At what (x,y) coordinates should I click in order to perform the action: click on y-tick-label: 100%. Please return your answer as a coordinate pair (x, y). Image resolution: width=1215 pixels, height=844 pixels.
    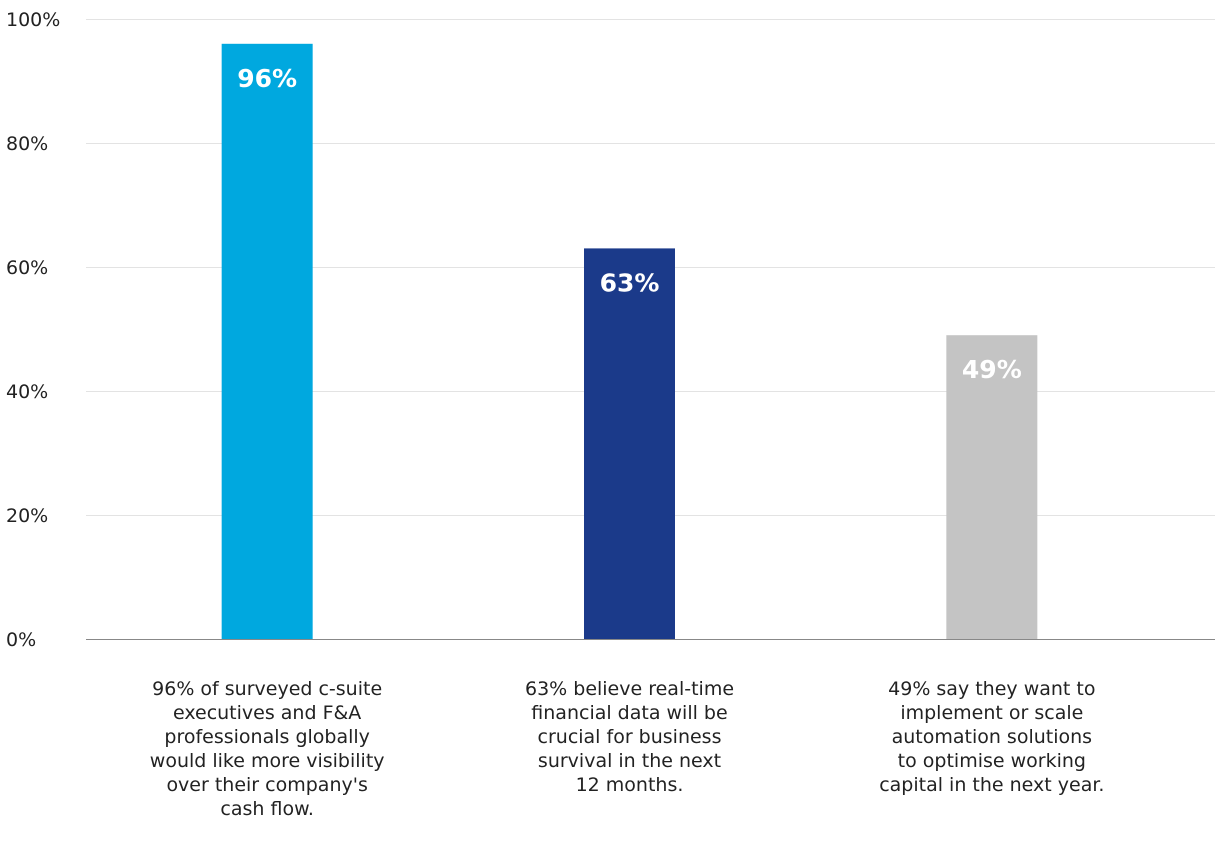
    Looking at the image, I should click on (33, 20).